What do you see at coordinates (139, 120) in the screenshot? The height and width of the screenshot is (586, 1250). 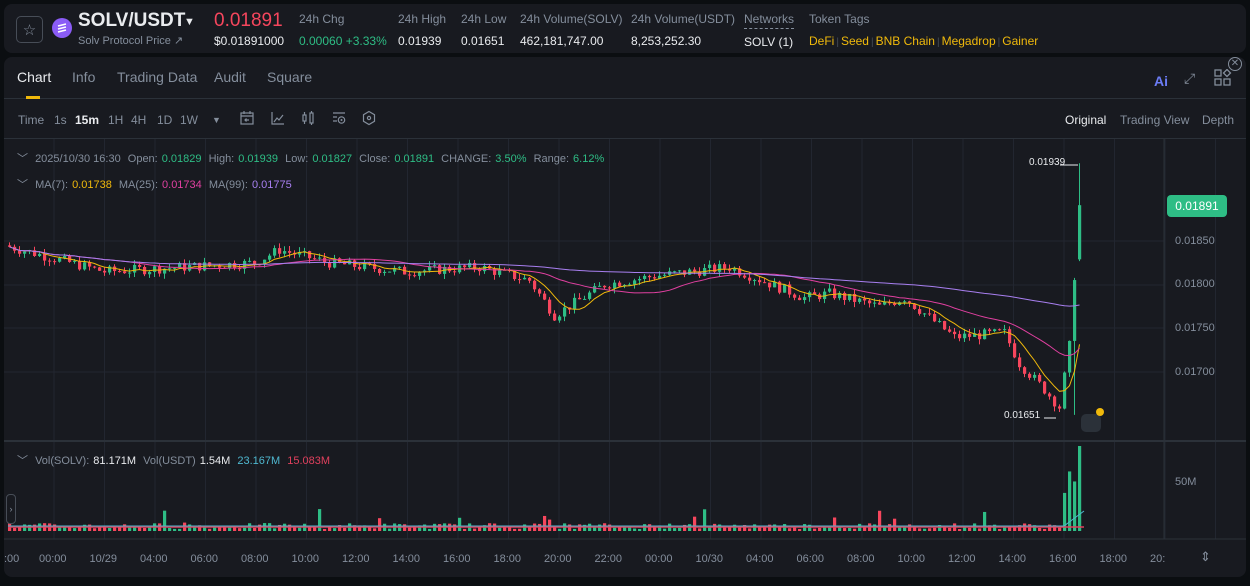 I see `interval-4h: 4H` at bounding box center [139, 120].